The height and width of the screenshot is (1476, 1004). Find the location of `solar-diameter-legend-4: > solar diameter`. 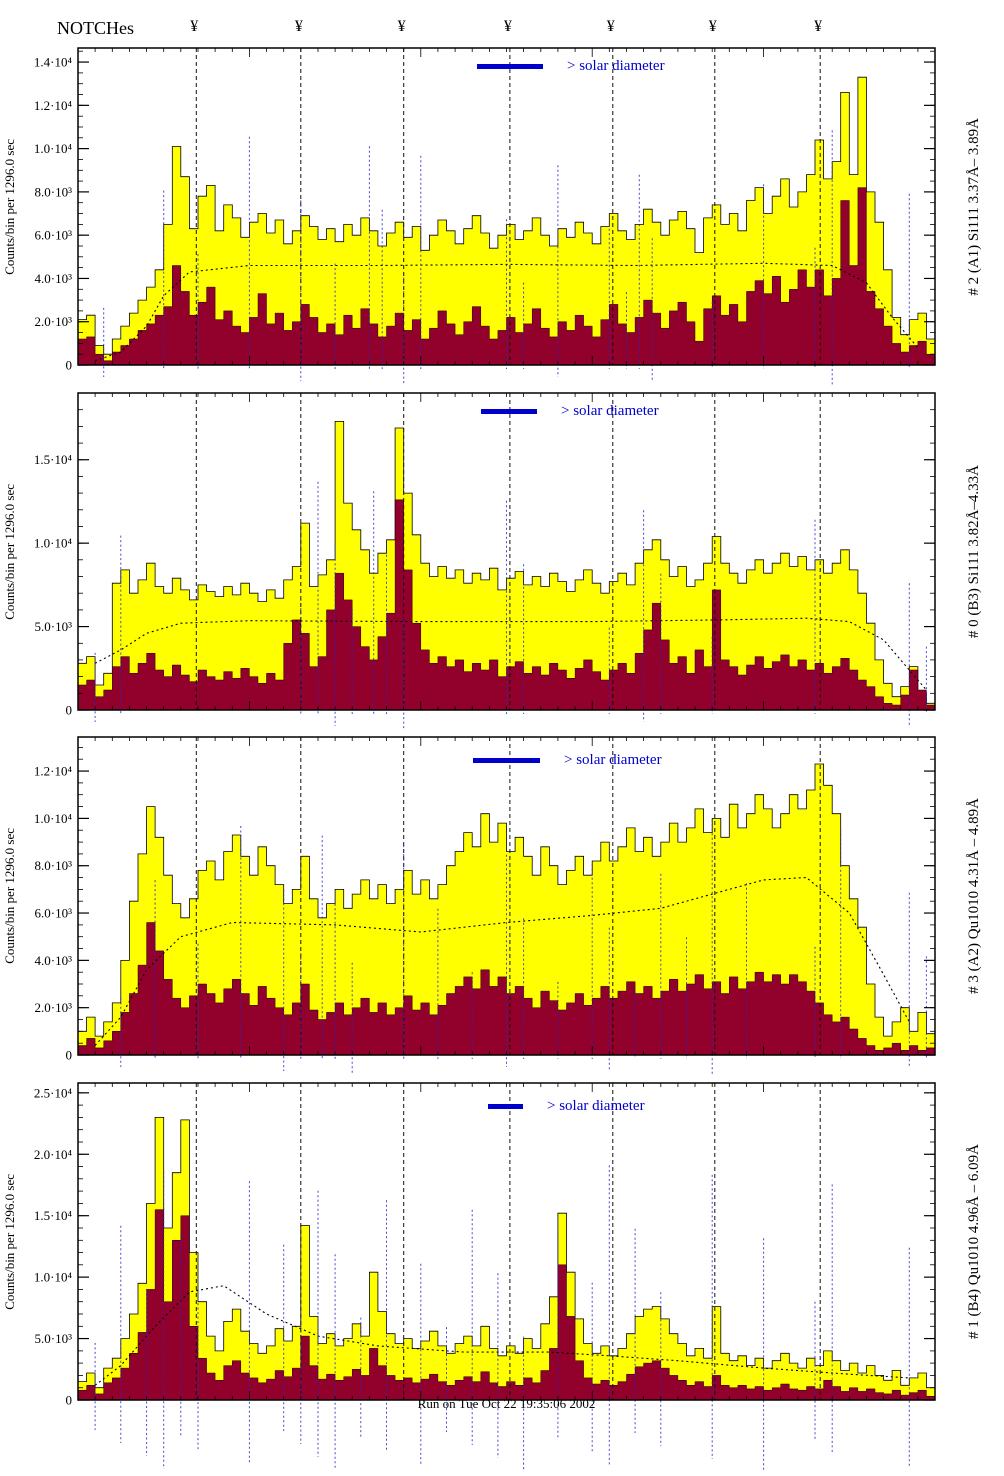

solar-diameter-legend-4: > solar diameter is located at coordinates (566, 1106).